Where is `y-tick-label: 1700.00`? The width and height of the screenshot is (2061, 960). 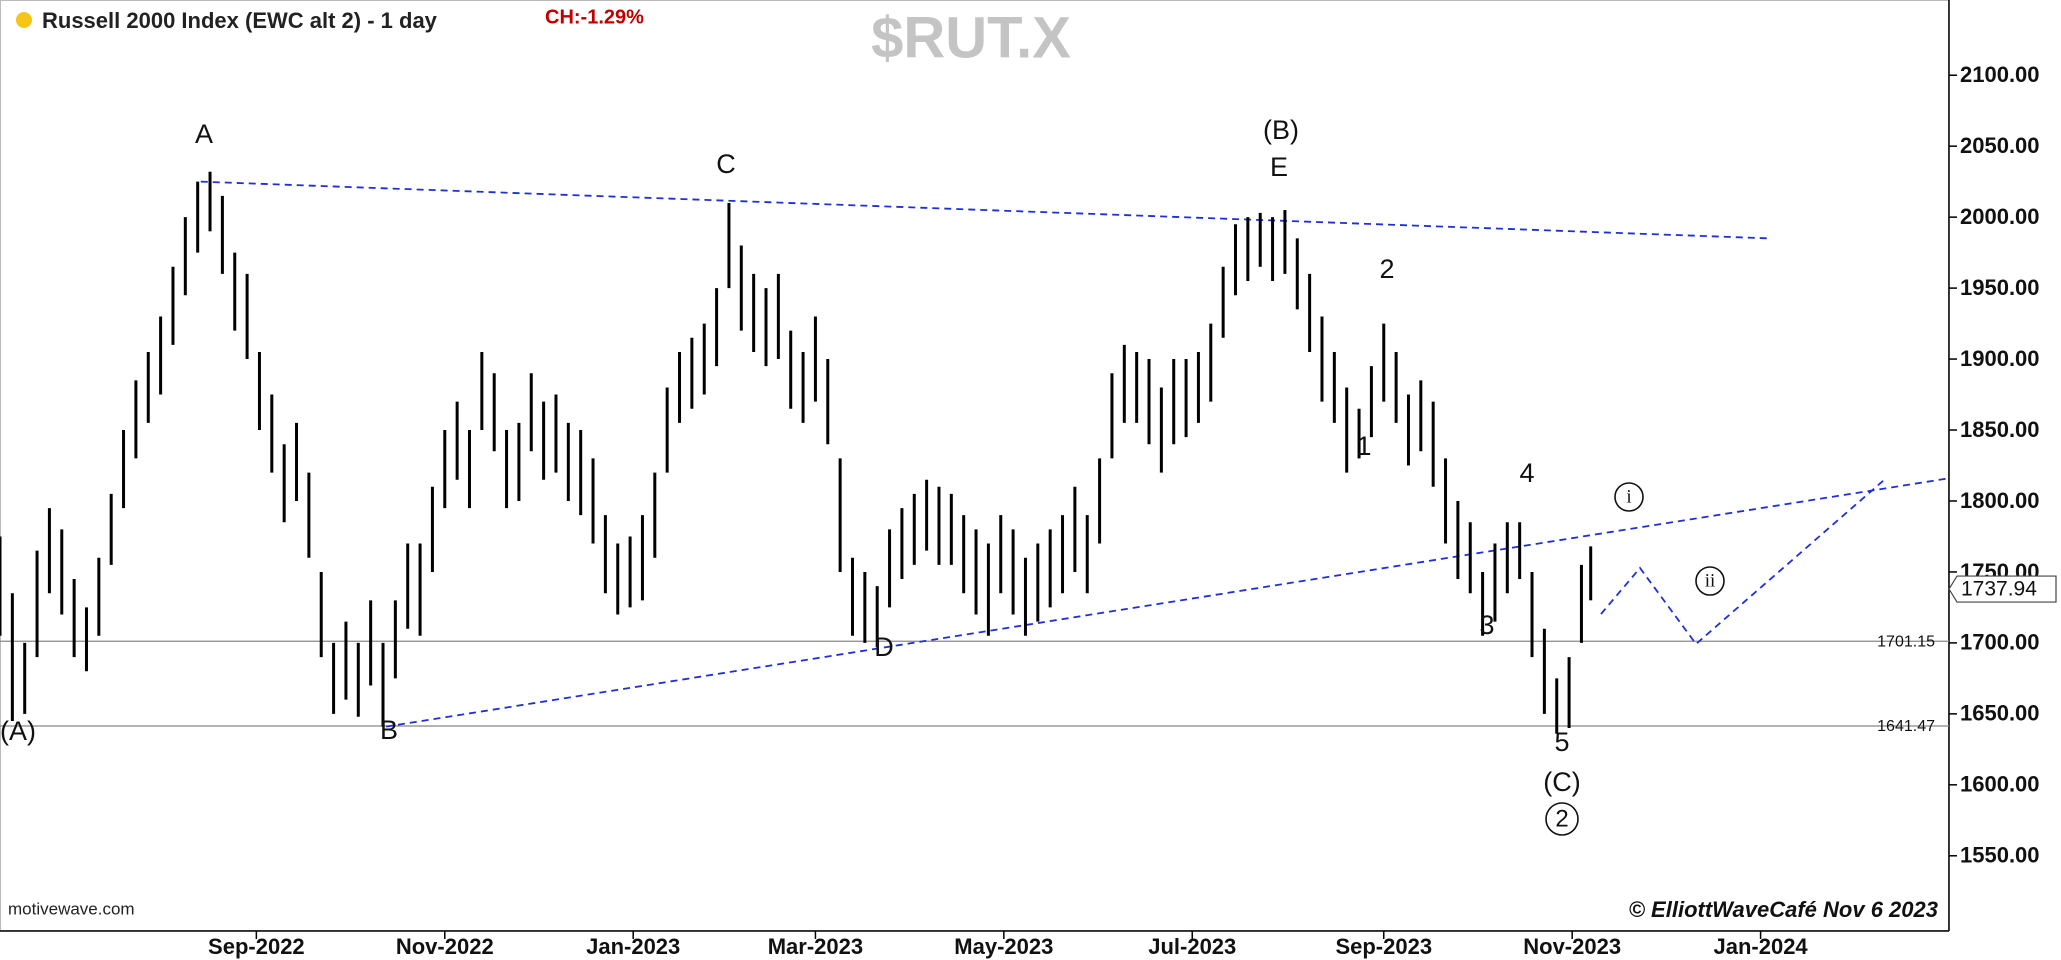
y-tick-label: 1700.00 is located at coordinates (2000, 642).